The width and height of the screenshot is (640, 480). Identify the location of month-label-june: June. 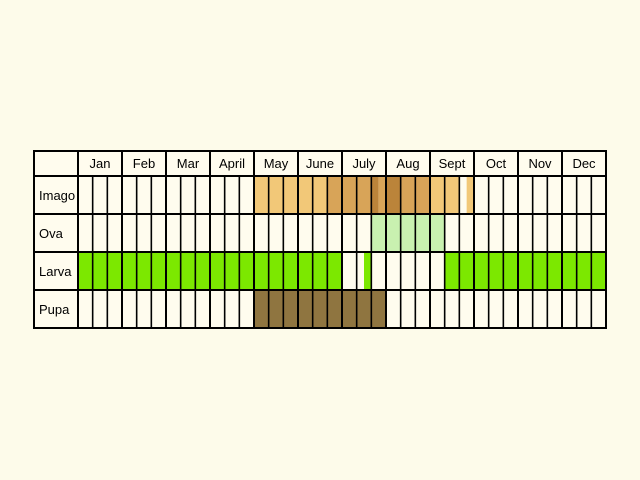
(320, 163).